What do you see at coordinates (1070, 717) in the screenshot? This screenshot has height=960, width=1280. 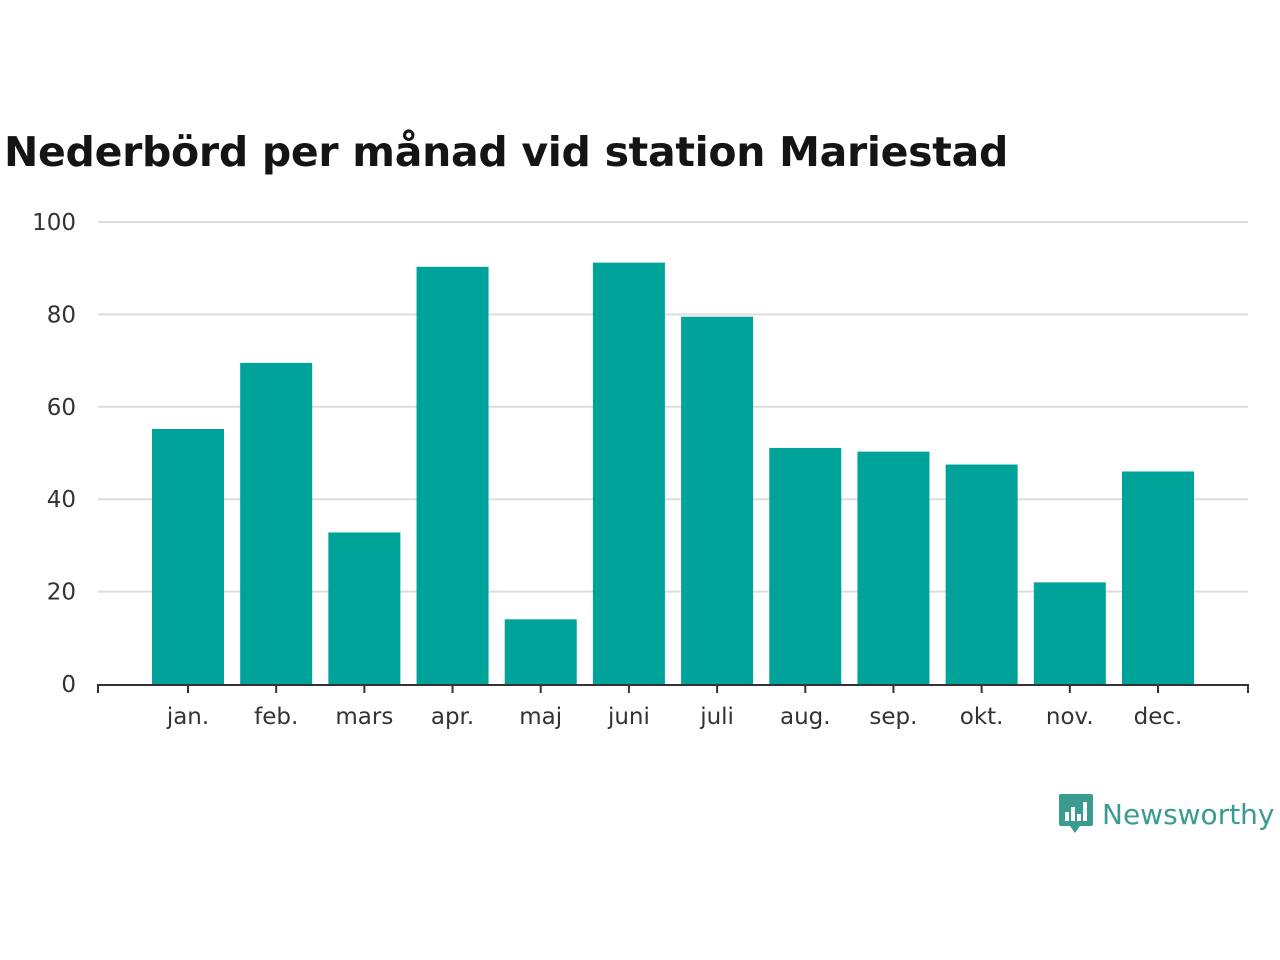 I see `x-tick-label: nov.` at bounding box center [1070, 717].